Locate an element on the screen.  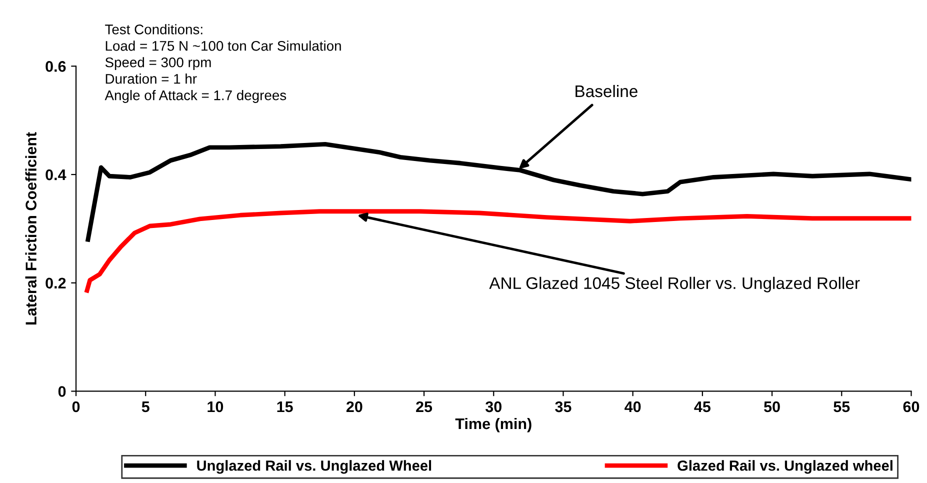
annotation: Test Conditions: Load = 175 N ~100 ton Car Simulation Speed = 300 rpm Duration = 1 hr Angle of Attack = 1.7 degrees is located at coordinates (222, 63).